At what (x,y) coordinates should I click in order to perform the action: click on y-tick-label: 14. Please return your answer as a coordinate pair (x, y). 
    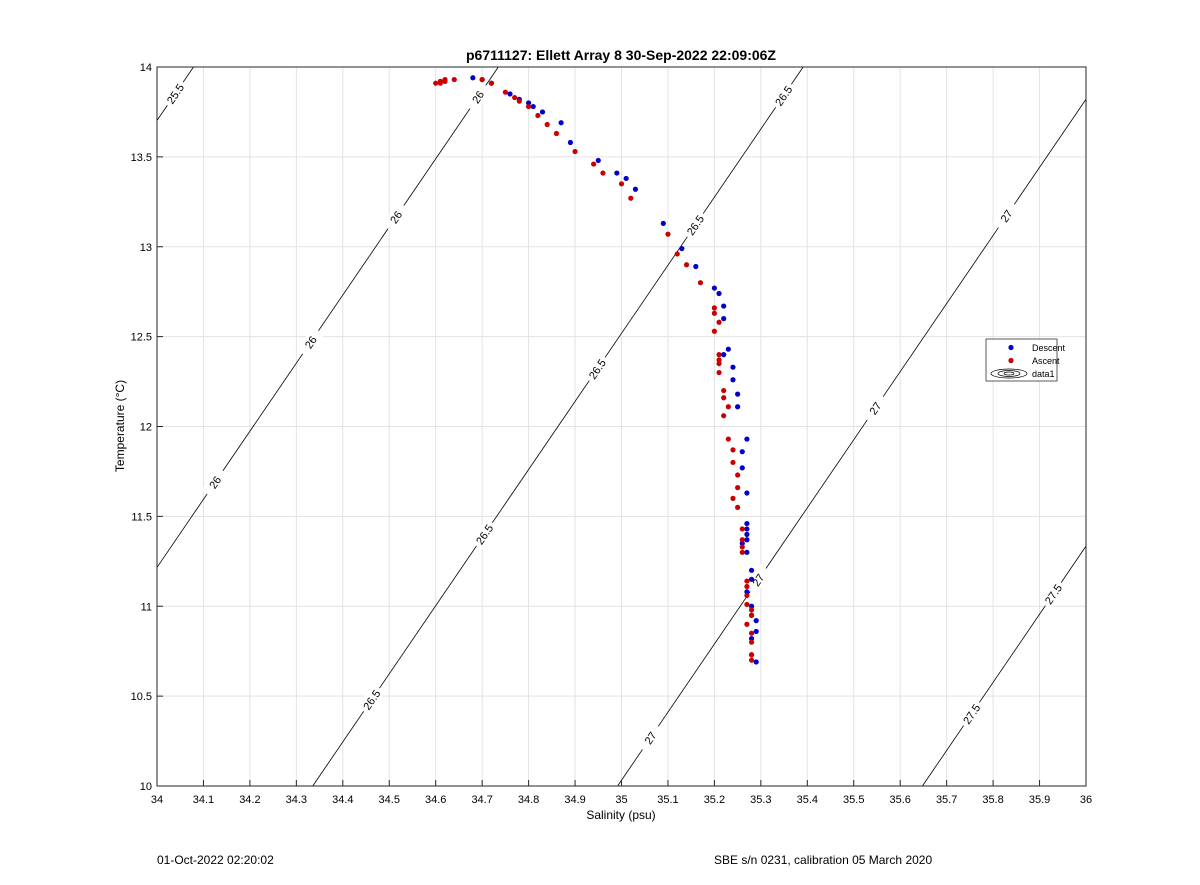
    Looking at the image, I should click on (146, 68).